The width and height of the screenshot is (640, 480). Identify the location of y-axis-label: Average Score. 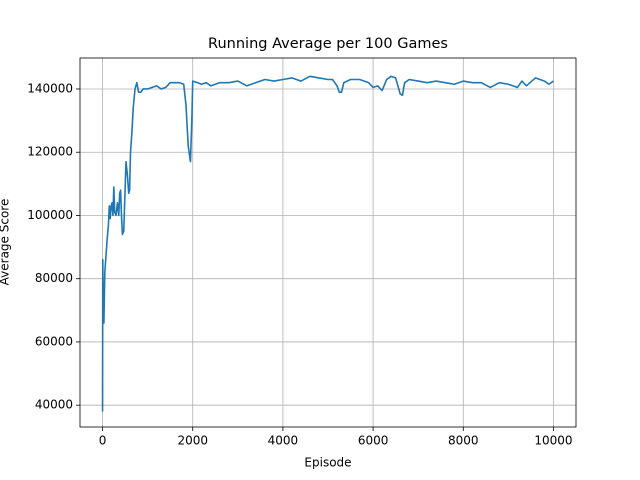
(6, 242).